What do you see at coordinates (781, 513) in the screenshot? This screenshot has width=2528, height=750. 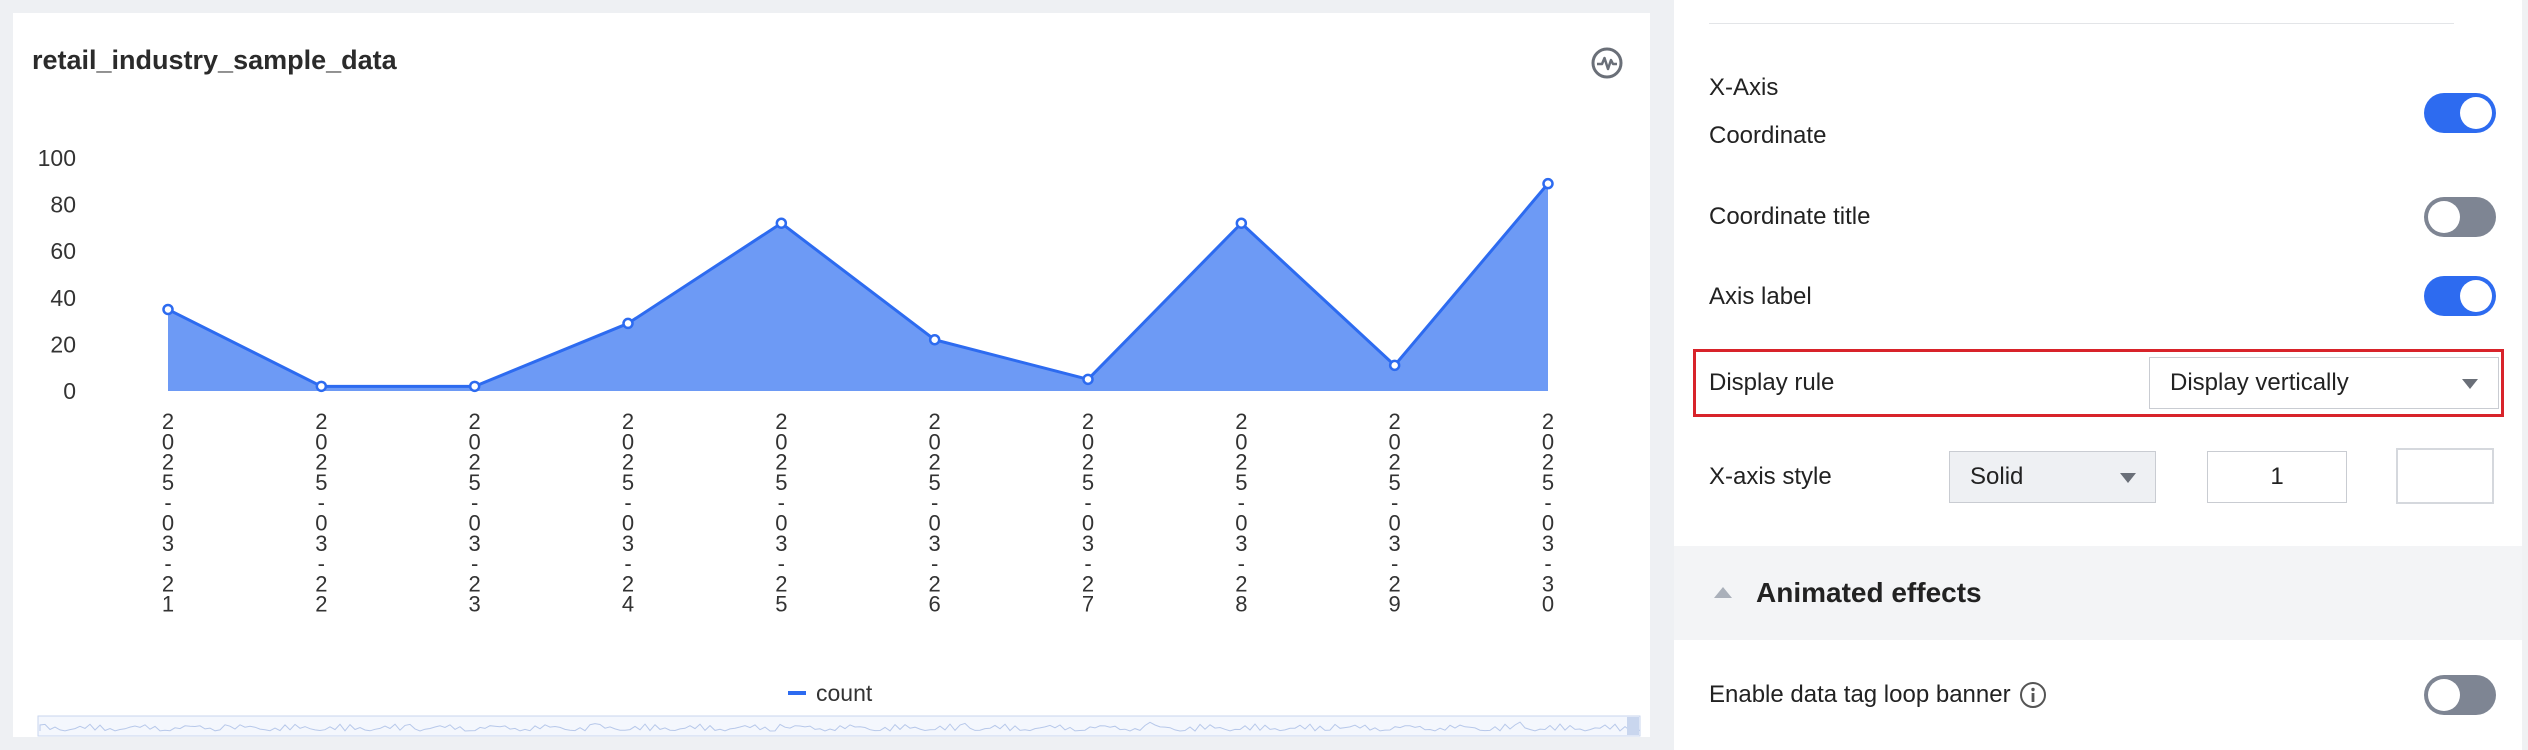 I see `x-tick-label: 2 0 2 5 -0 3 -2 5` at bounding box center [781, 513].